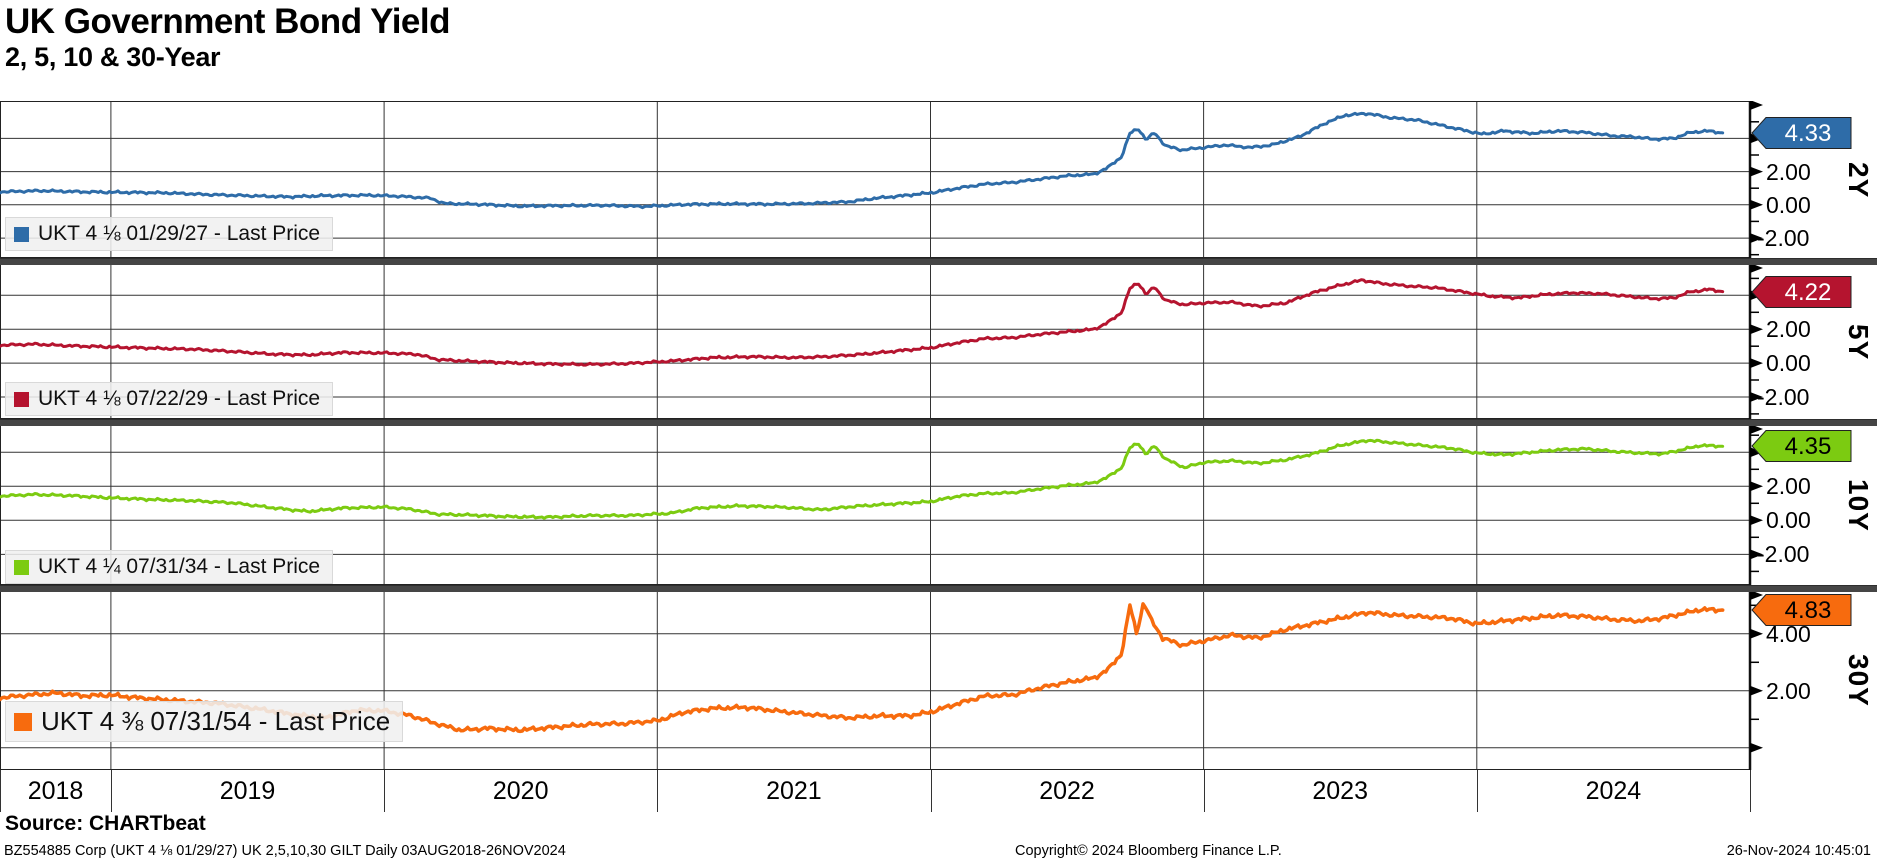 This screenshot has width=1877, height=863. What do you see at coordinates (247, 791) in the screenshot?
I see `x-tick-label-2019: 2019` at bounding box center [247, 791].